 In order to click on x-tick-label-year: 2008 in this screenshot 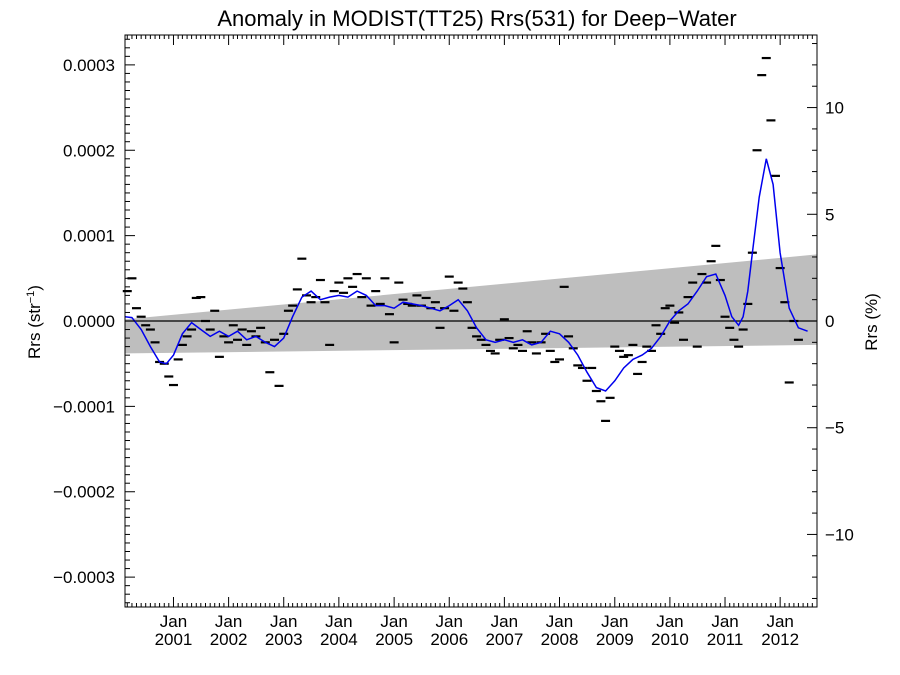, I will do `click(560, 639)`.